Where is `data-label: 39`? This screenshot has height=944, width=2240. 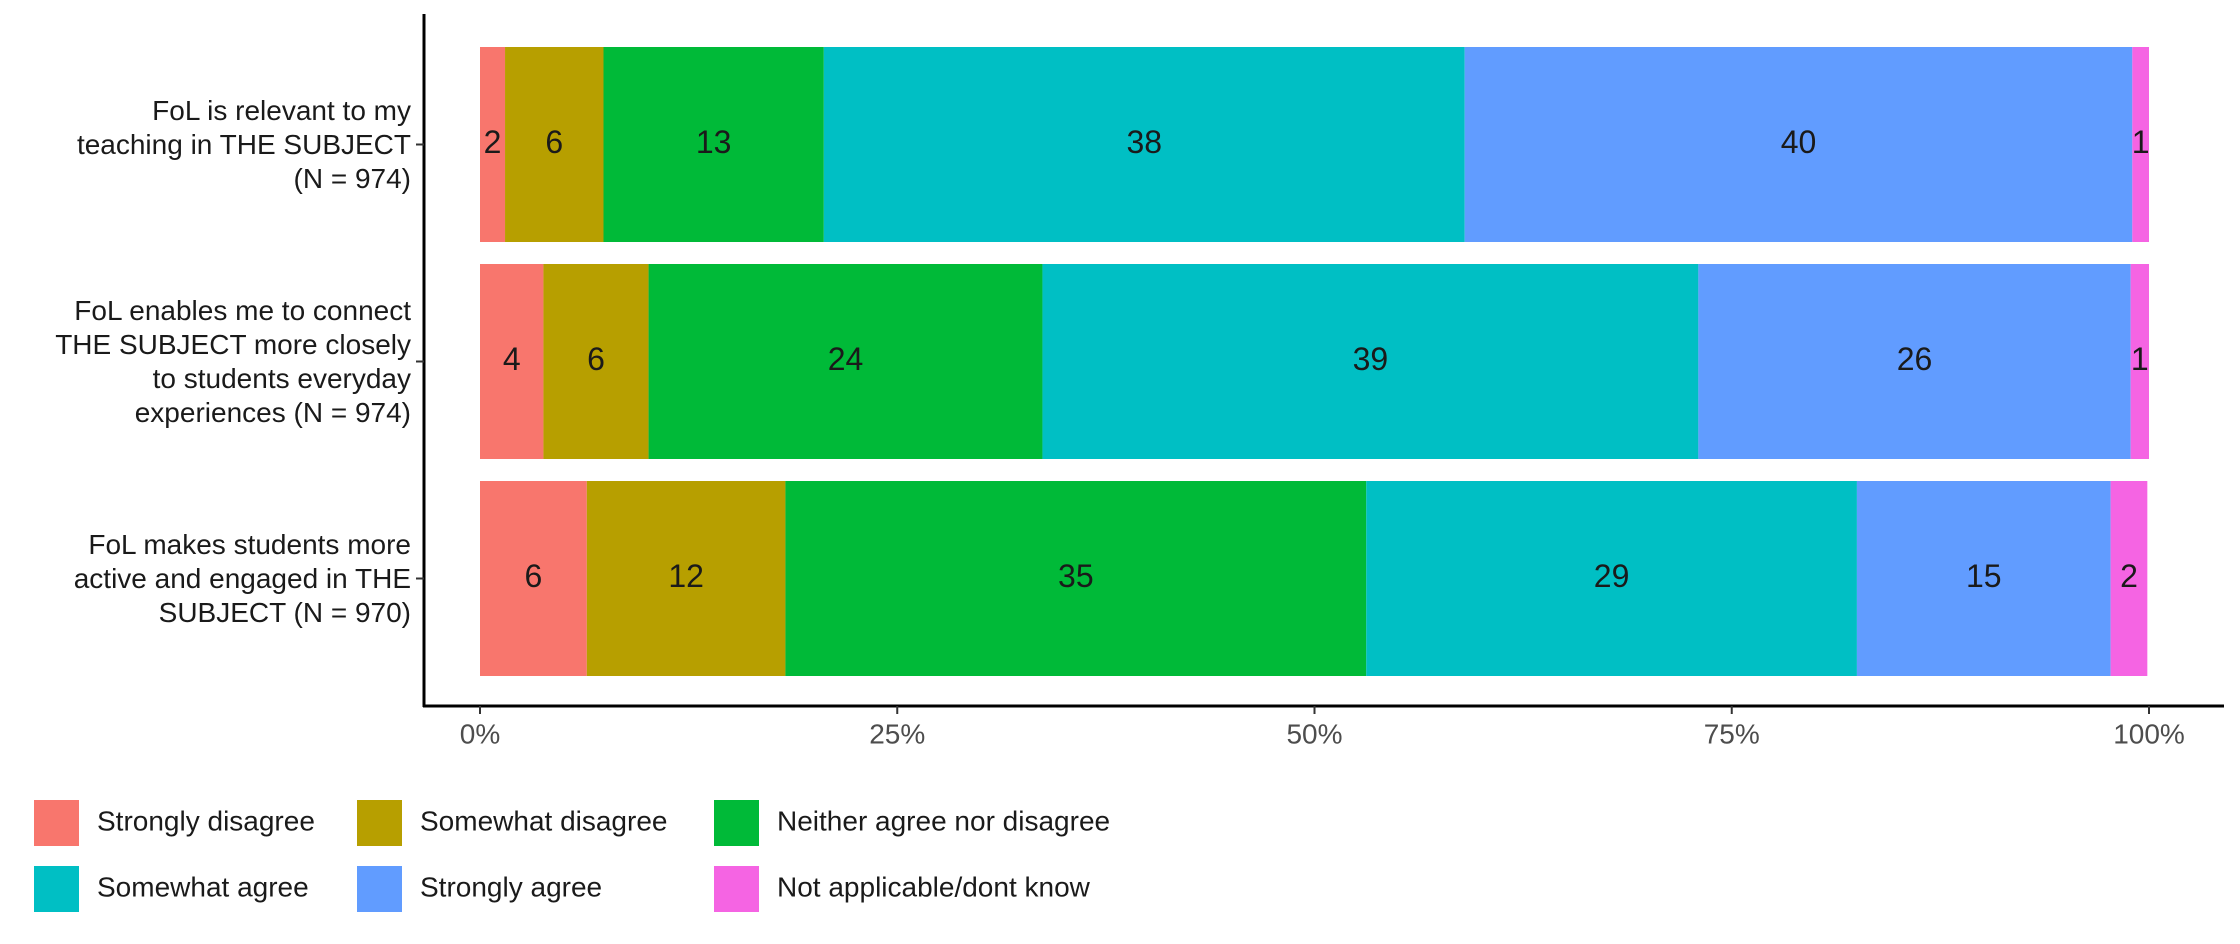 data-label: 39 is located at coordinates (1371, 359).